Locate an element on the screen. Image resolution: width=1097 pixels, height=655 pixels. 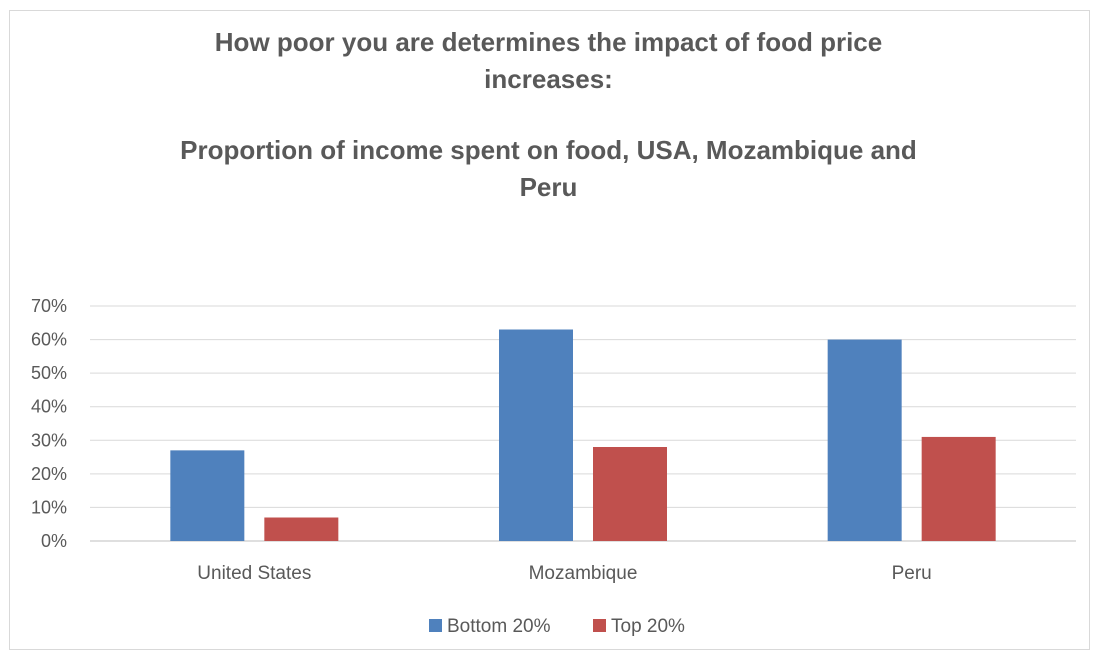
y-tick-label: 50% is located at coordinates (49, 373).